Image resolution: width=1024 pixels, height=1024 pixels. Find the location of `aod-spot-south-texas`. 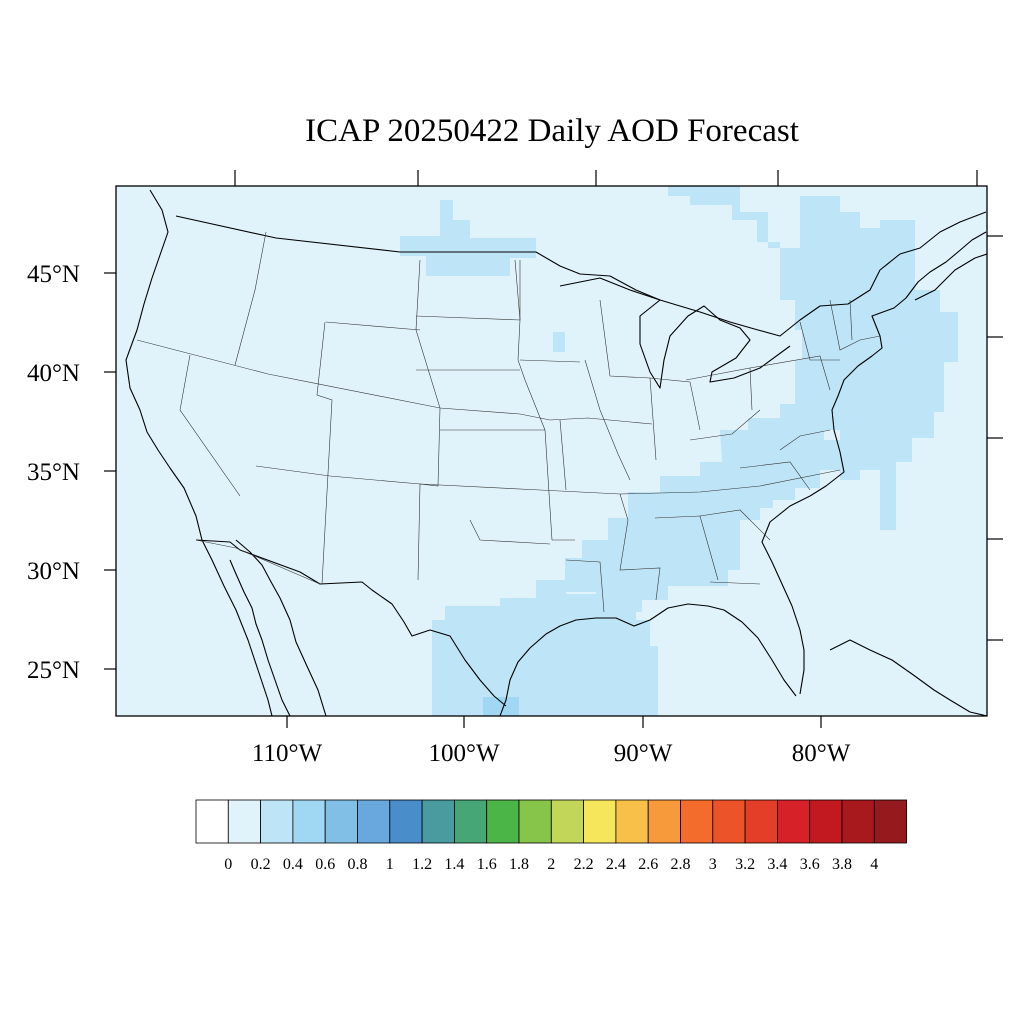

aod-spot-south-texas is located at coordinates (501, 706).